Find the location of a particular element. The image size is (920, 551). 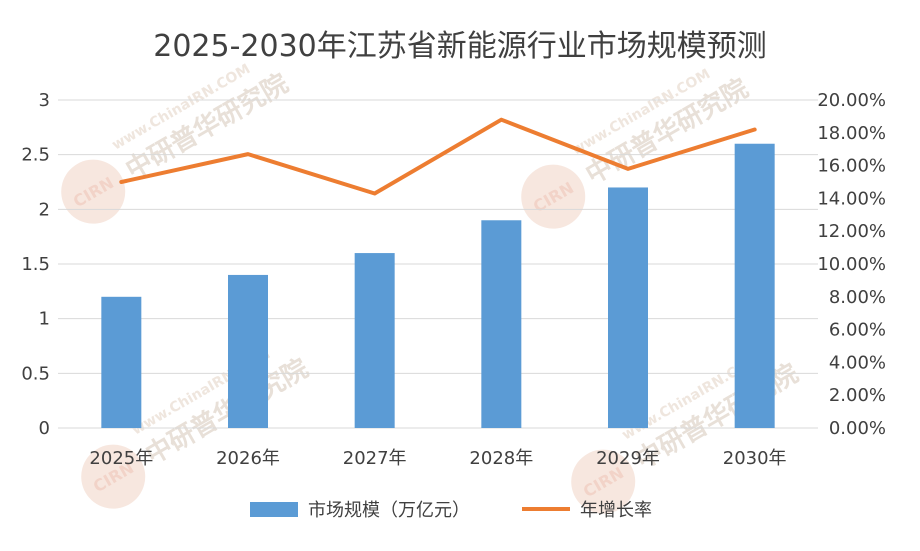

y-left-tick-label: 1.5 is located at coordinates (35, 264).